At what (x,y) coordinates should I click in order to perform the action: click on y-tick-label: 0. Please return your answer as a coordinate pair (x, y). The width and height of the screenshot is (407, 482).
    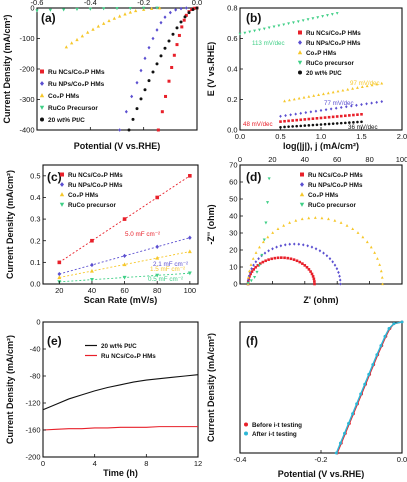
    Looking at the image, I should click on (38, 322).